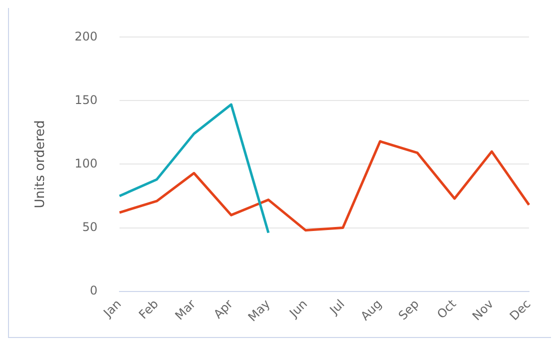 The height and width of the screenshot is (345, 558). I want to click on x-tick-label: Mar, so click(185, 309).